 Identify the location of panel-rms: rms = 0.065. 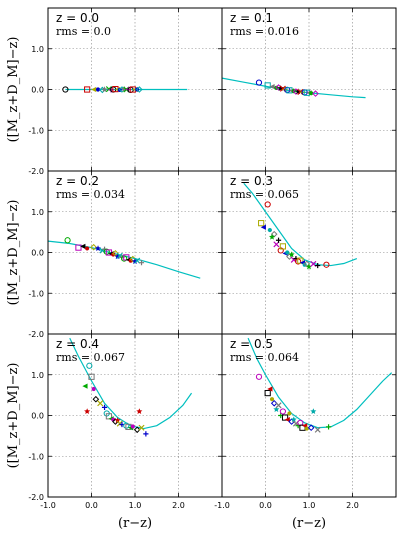
(264, 194).